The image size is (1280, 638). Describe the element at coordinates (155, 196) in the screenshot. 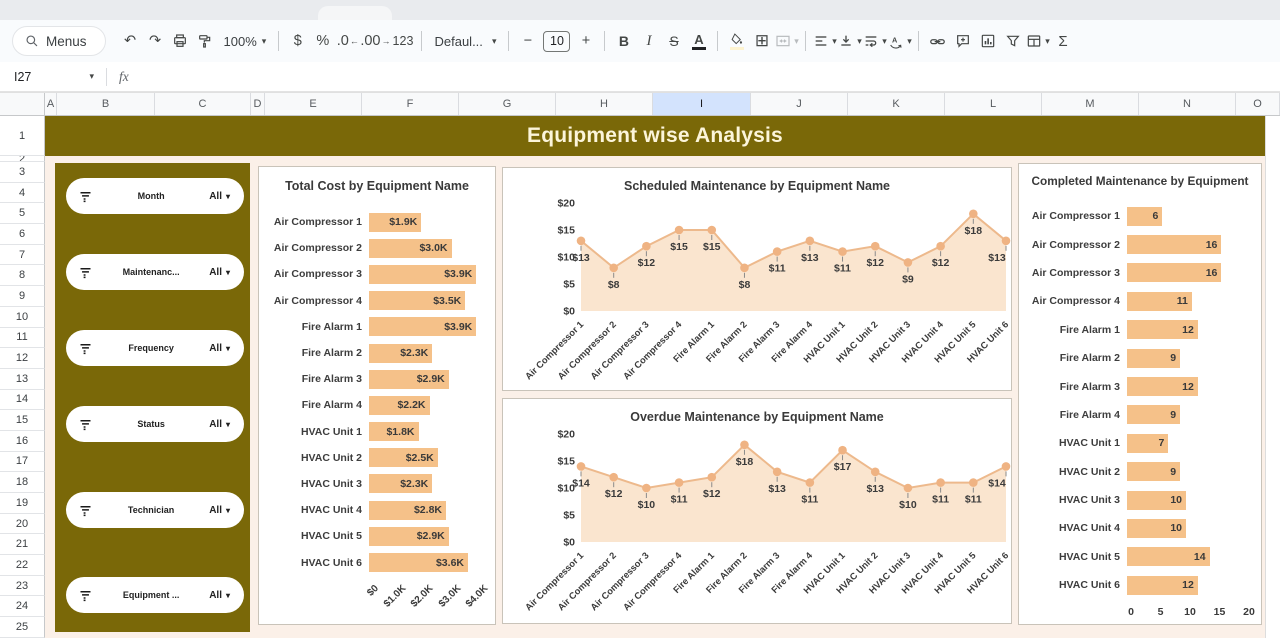

I see `filter-pill-month: Month All ▾` at that location.